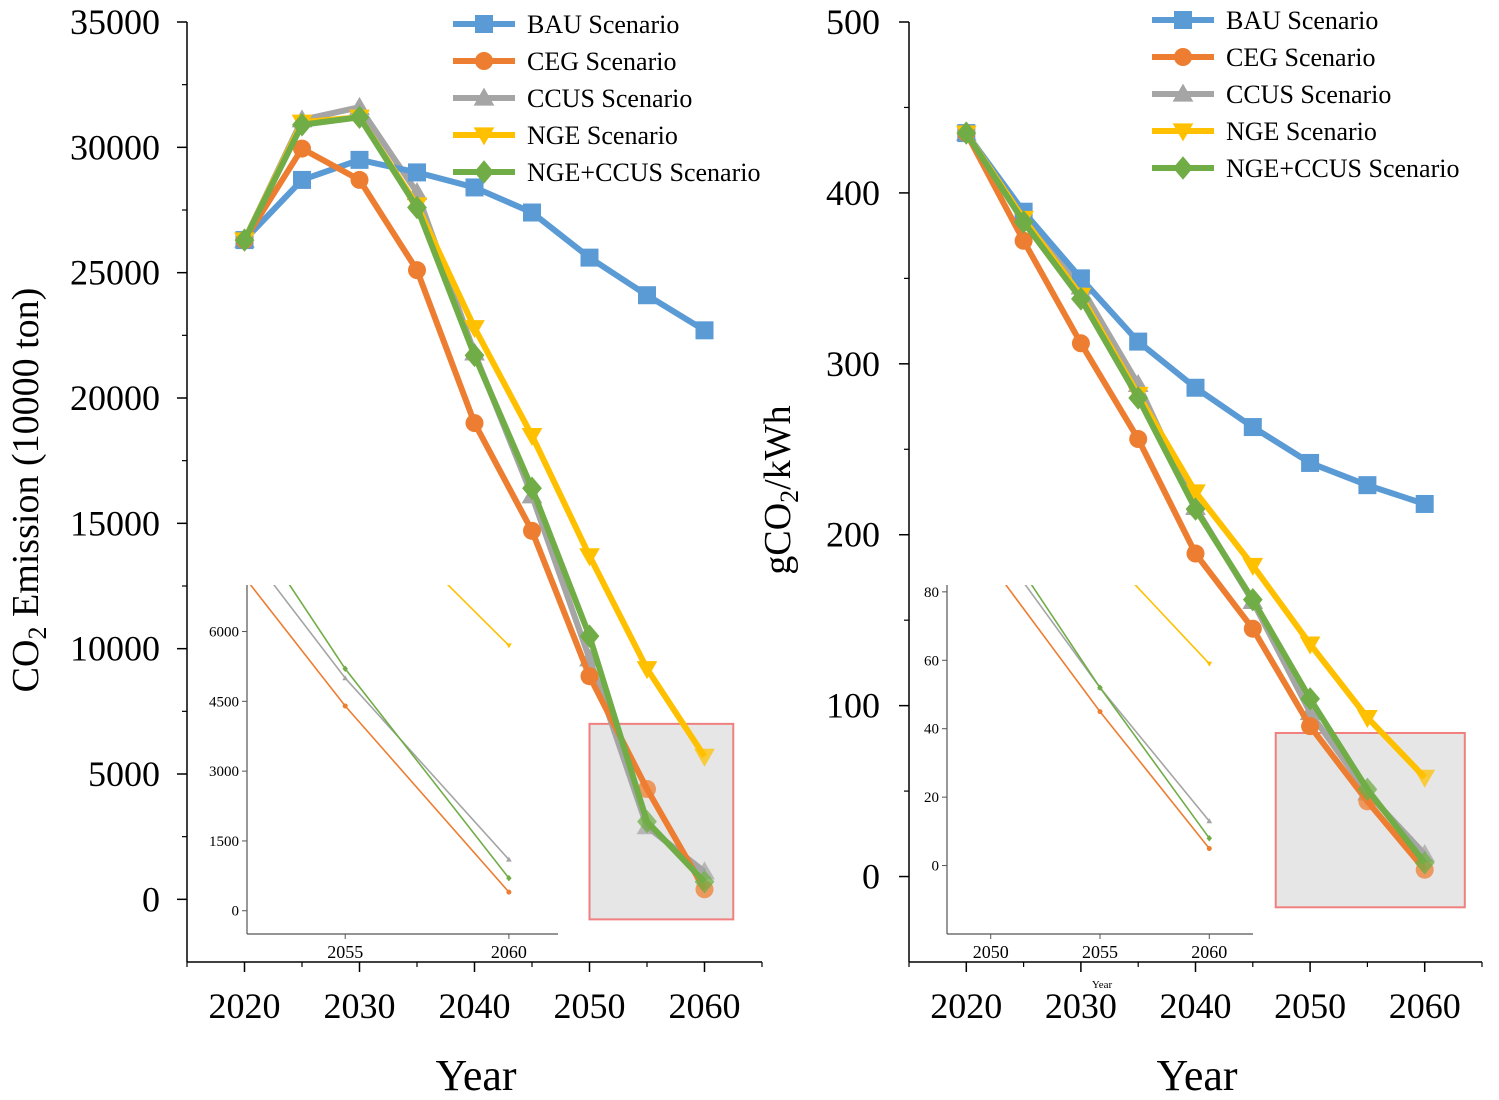 The height and width of the screenshot is (1100, 1499). I want to click on inset-series, so click(1100, 692).